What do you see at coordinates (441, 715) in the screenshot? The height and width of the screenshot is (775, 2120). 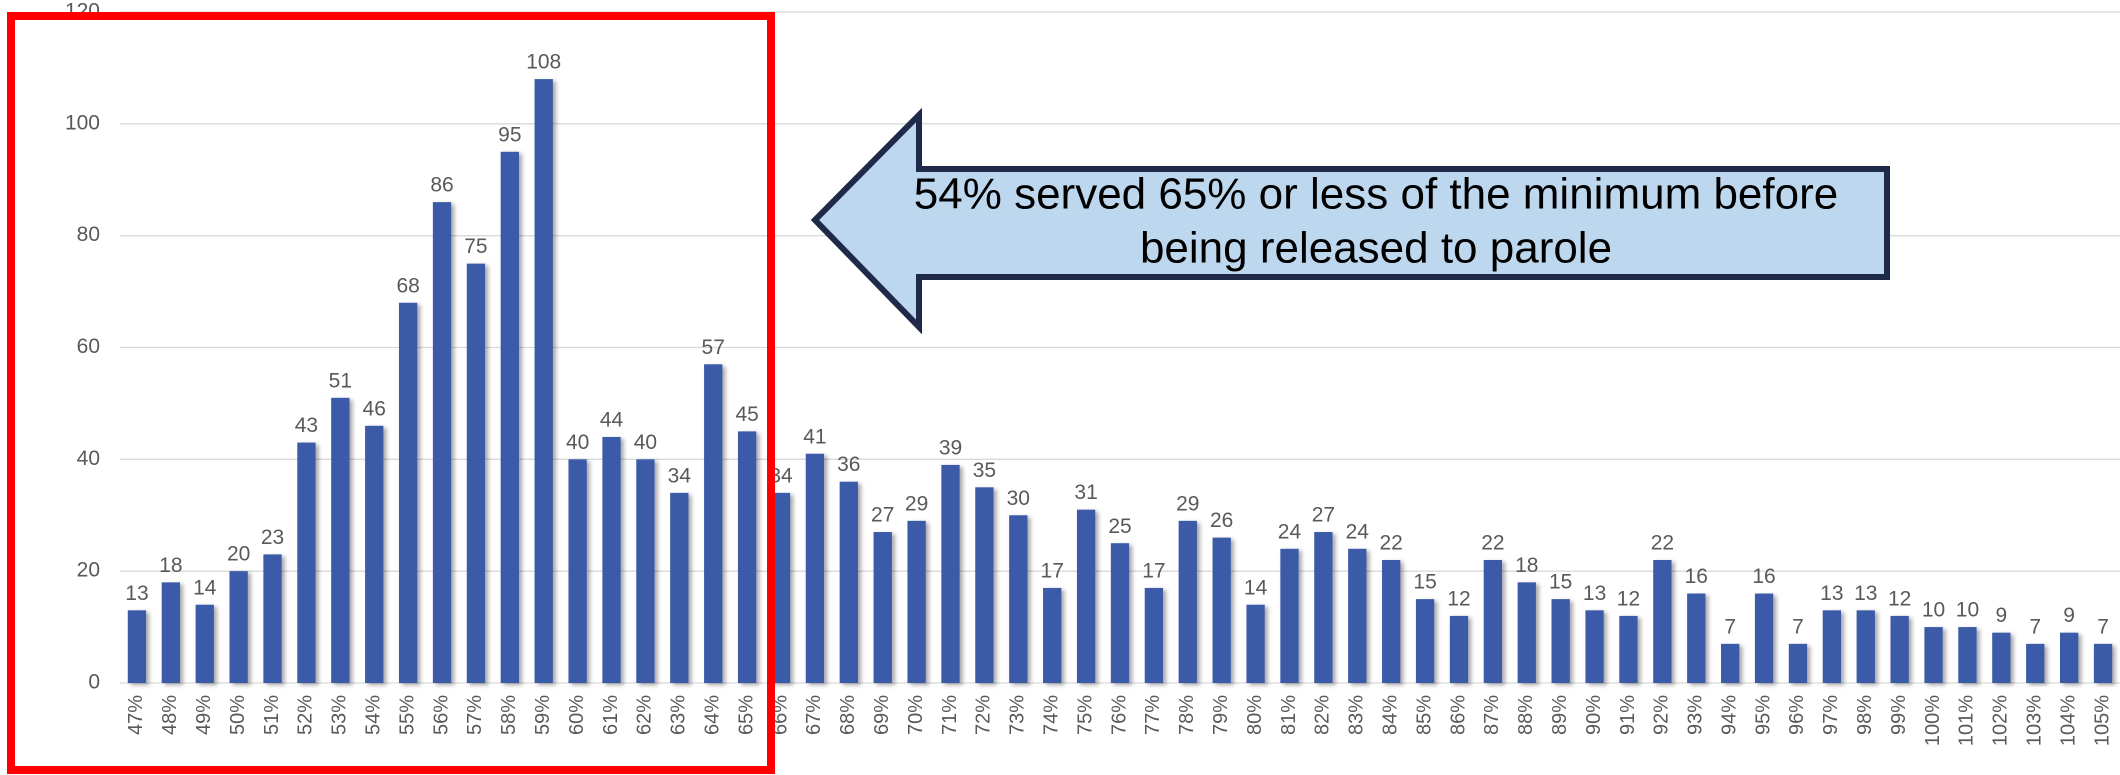 I see `x-tick-label: 56%` at bounding box center [441, 715].